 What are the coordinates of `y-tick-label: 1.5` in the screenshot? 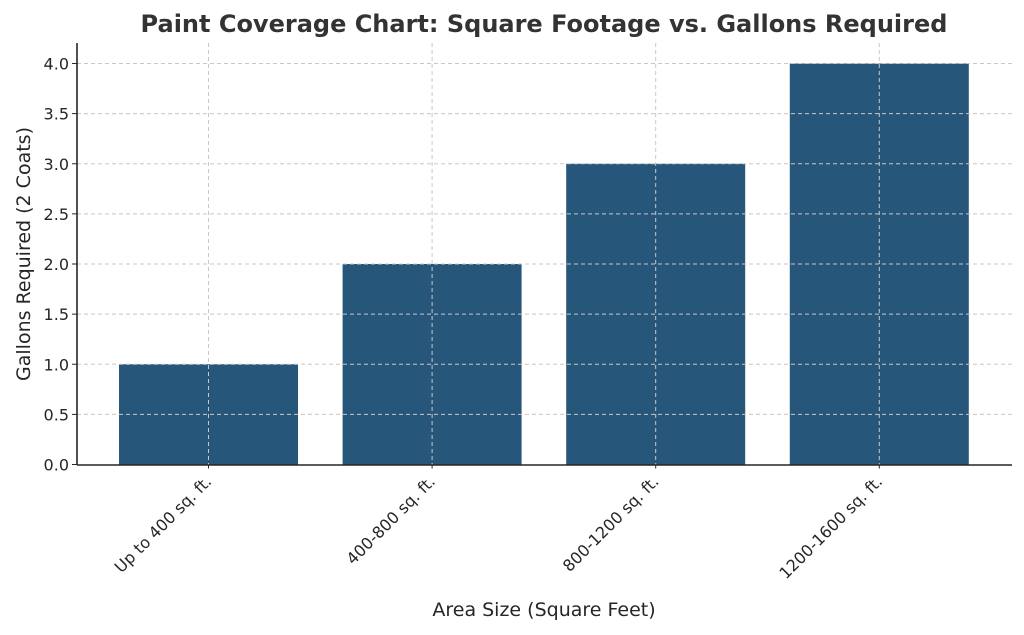 It's located at (56, 314).